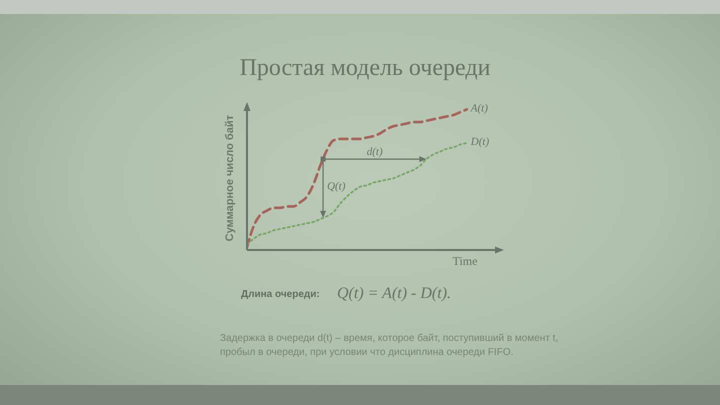 Image resolution: width=720 pixels, height=405 pixels. Describe the element at coordinates (390, 346) in the screenshot. I see `text: Задержка в очереди d(t) – время, которое байт, поступивший в момент t, пробыл в очереди, при условии что дисциплина очереди FIFO.` at that location.